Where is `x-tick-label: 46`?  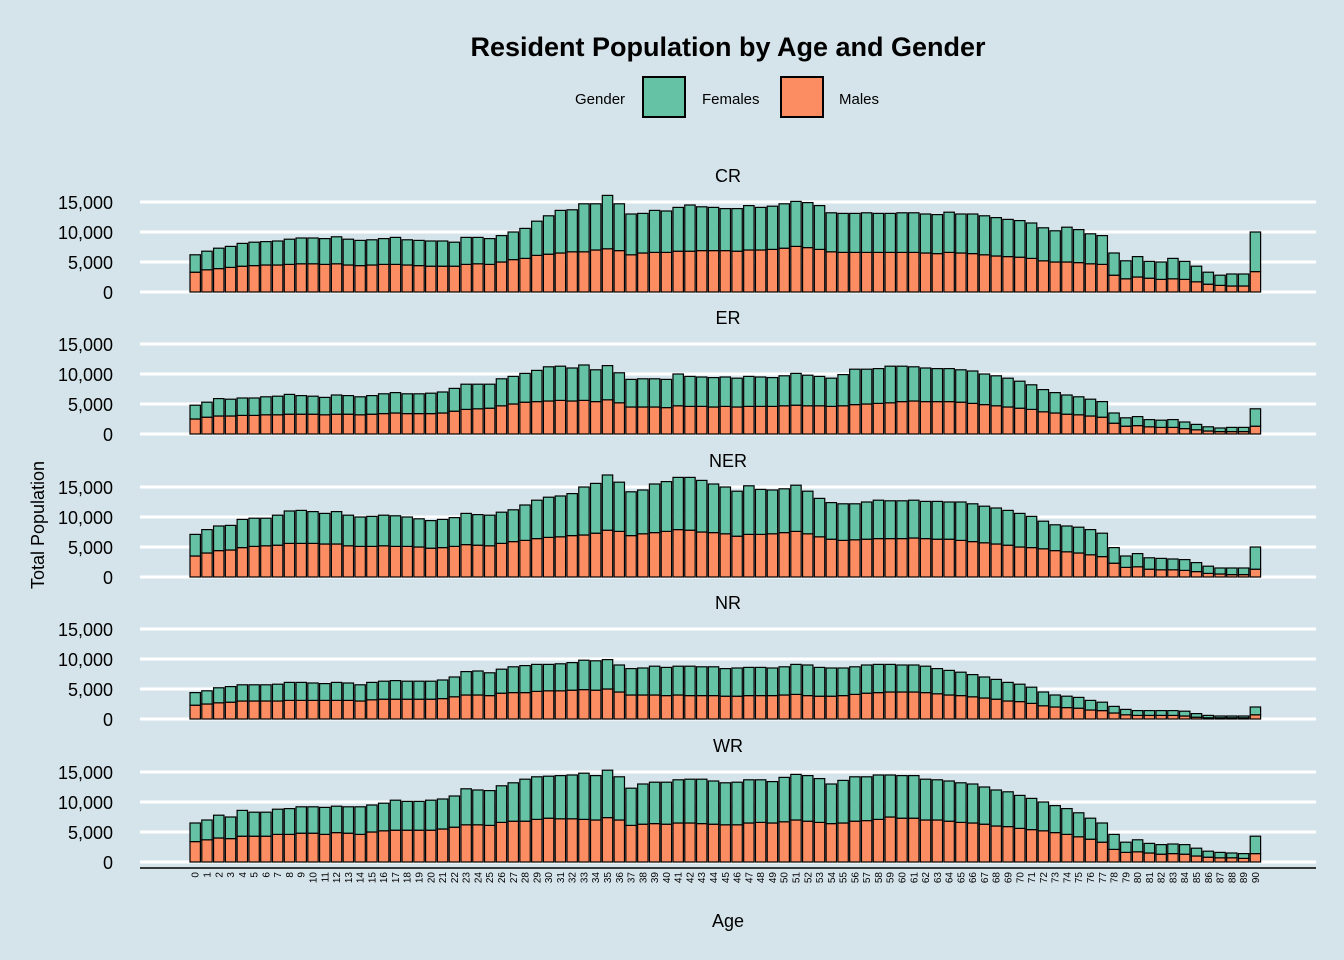 x-tick-label: 46 is located at coordinates (738, 878).